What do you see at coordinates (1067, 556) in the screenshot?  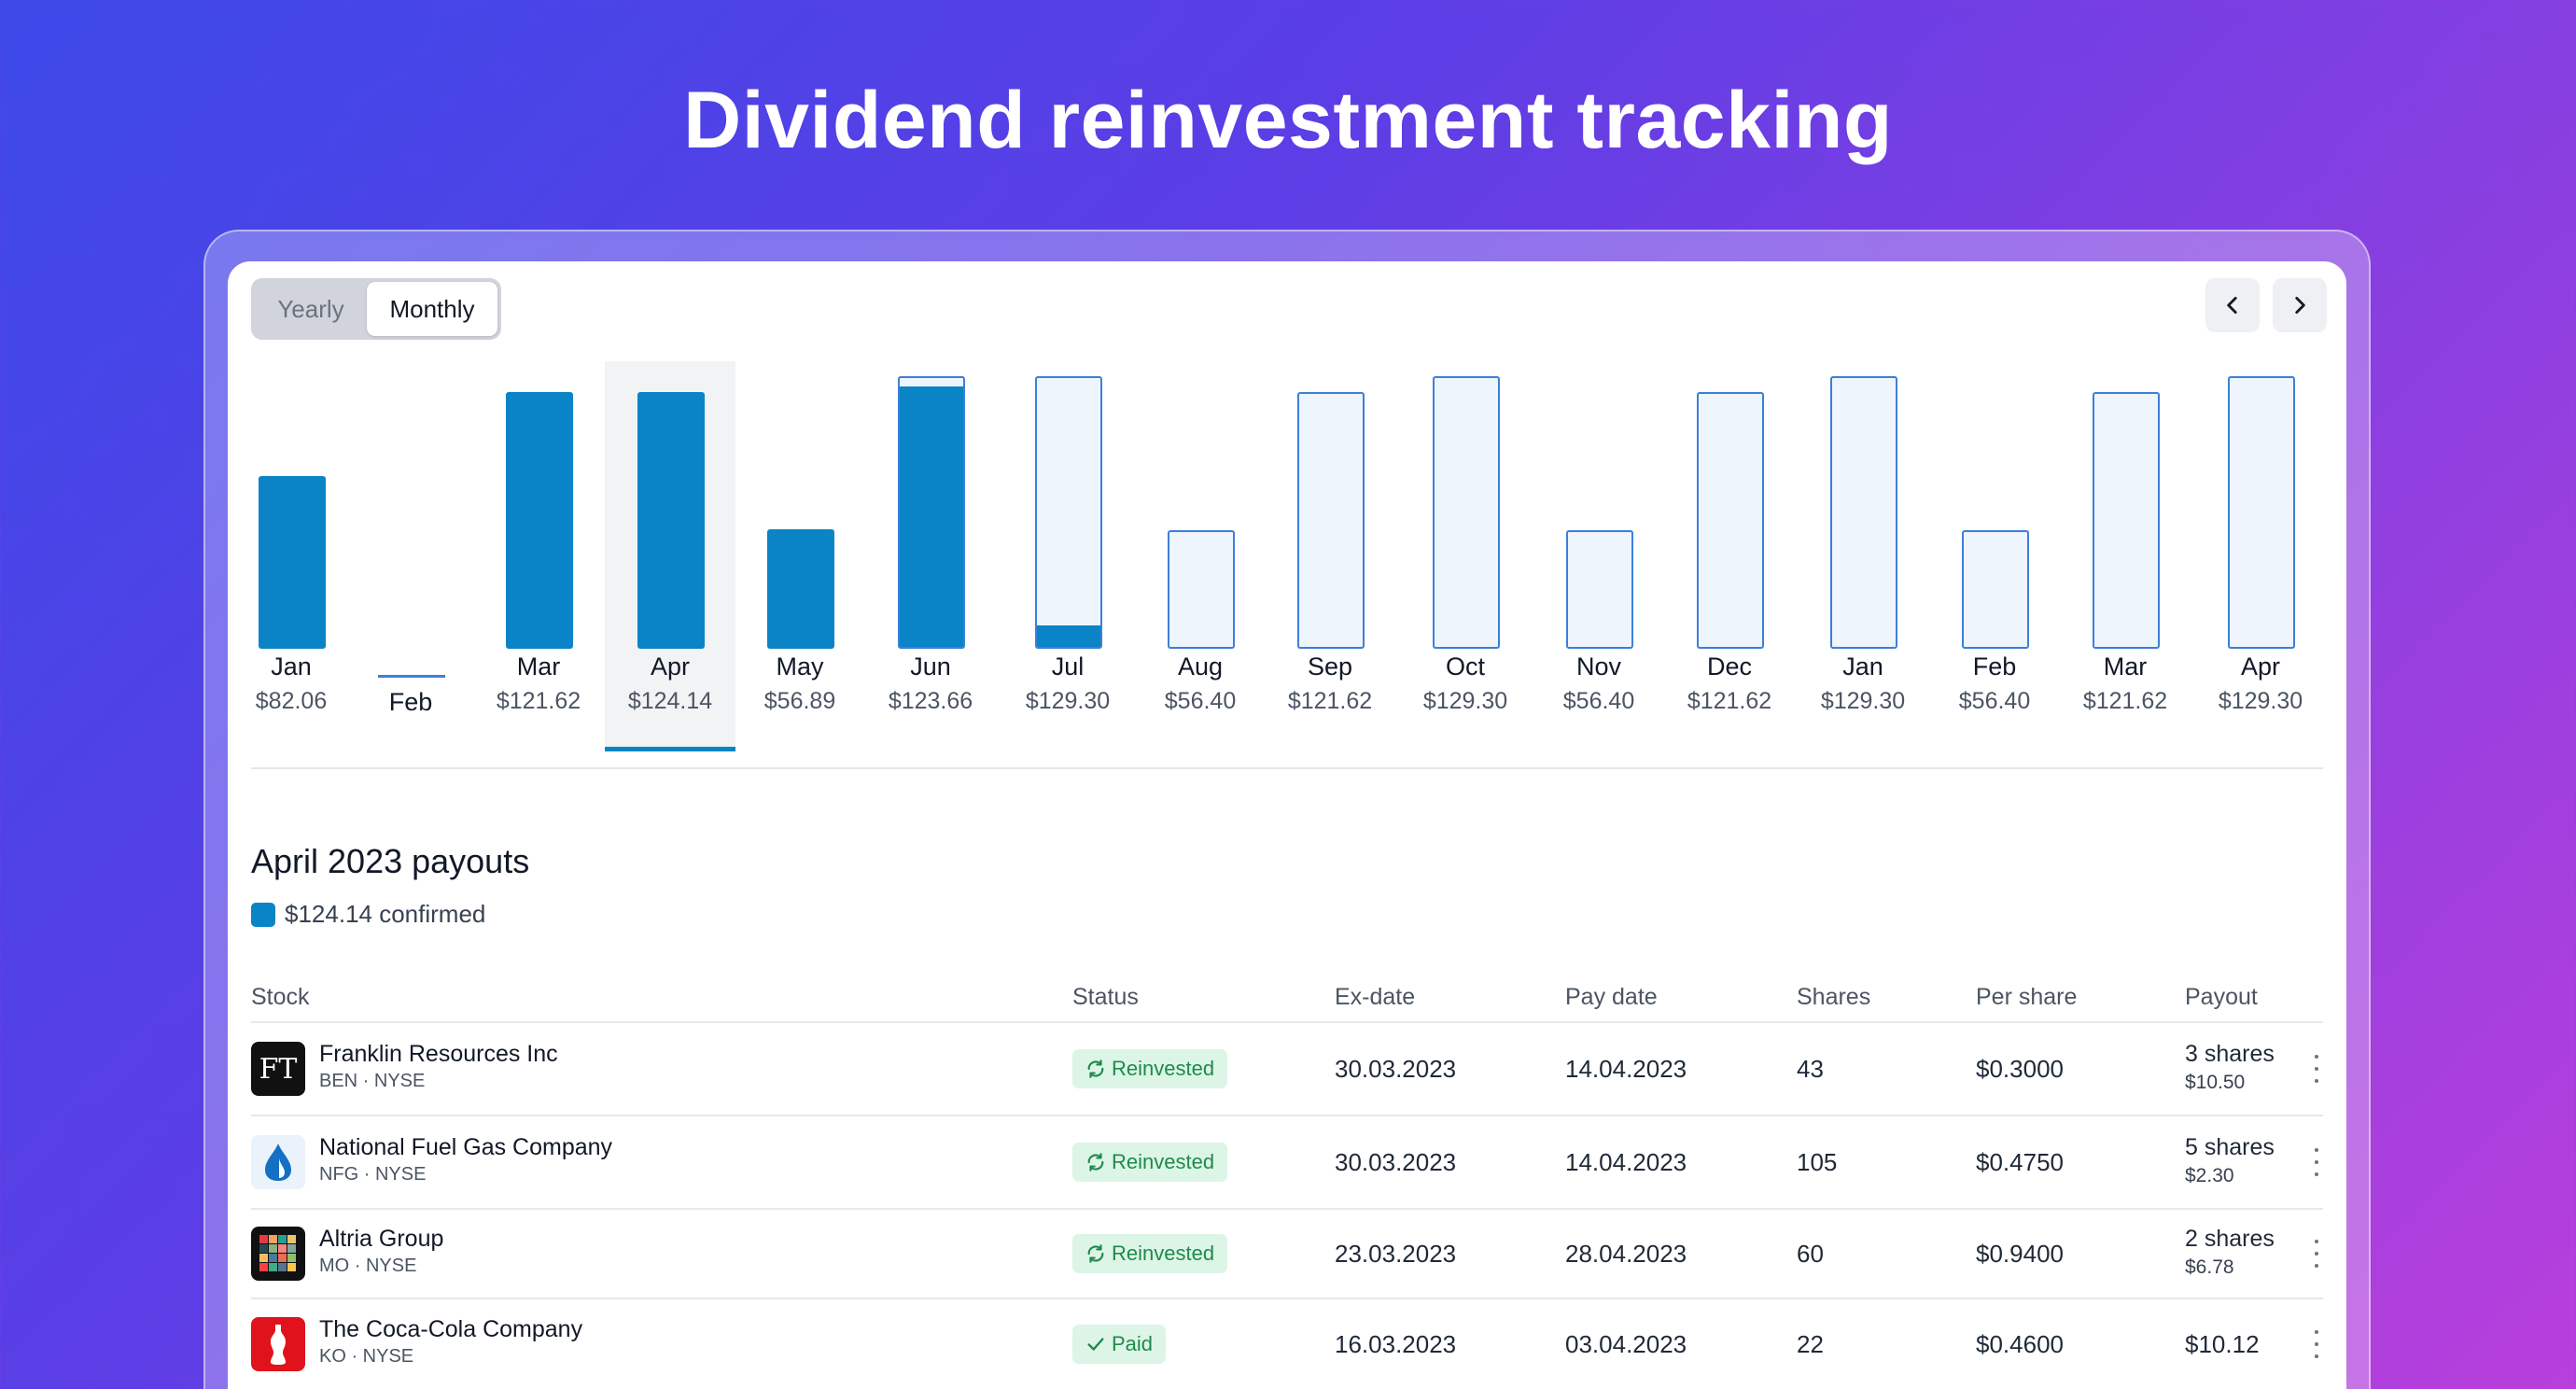 I see `month-column: Jul $129.30` at bounding box center [1067, 556].